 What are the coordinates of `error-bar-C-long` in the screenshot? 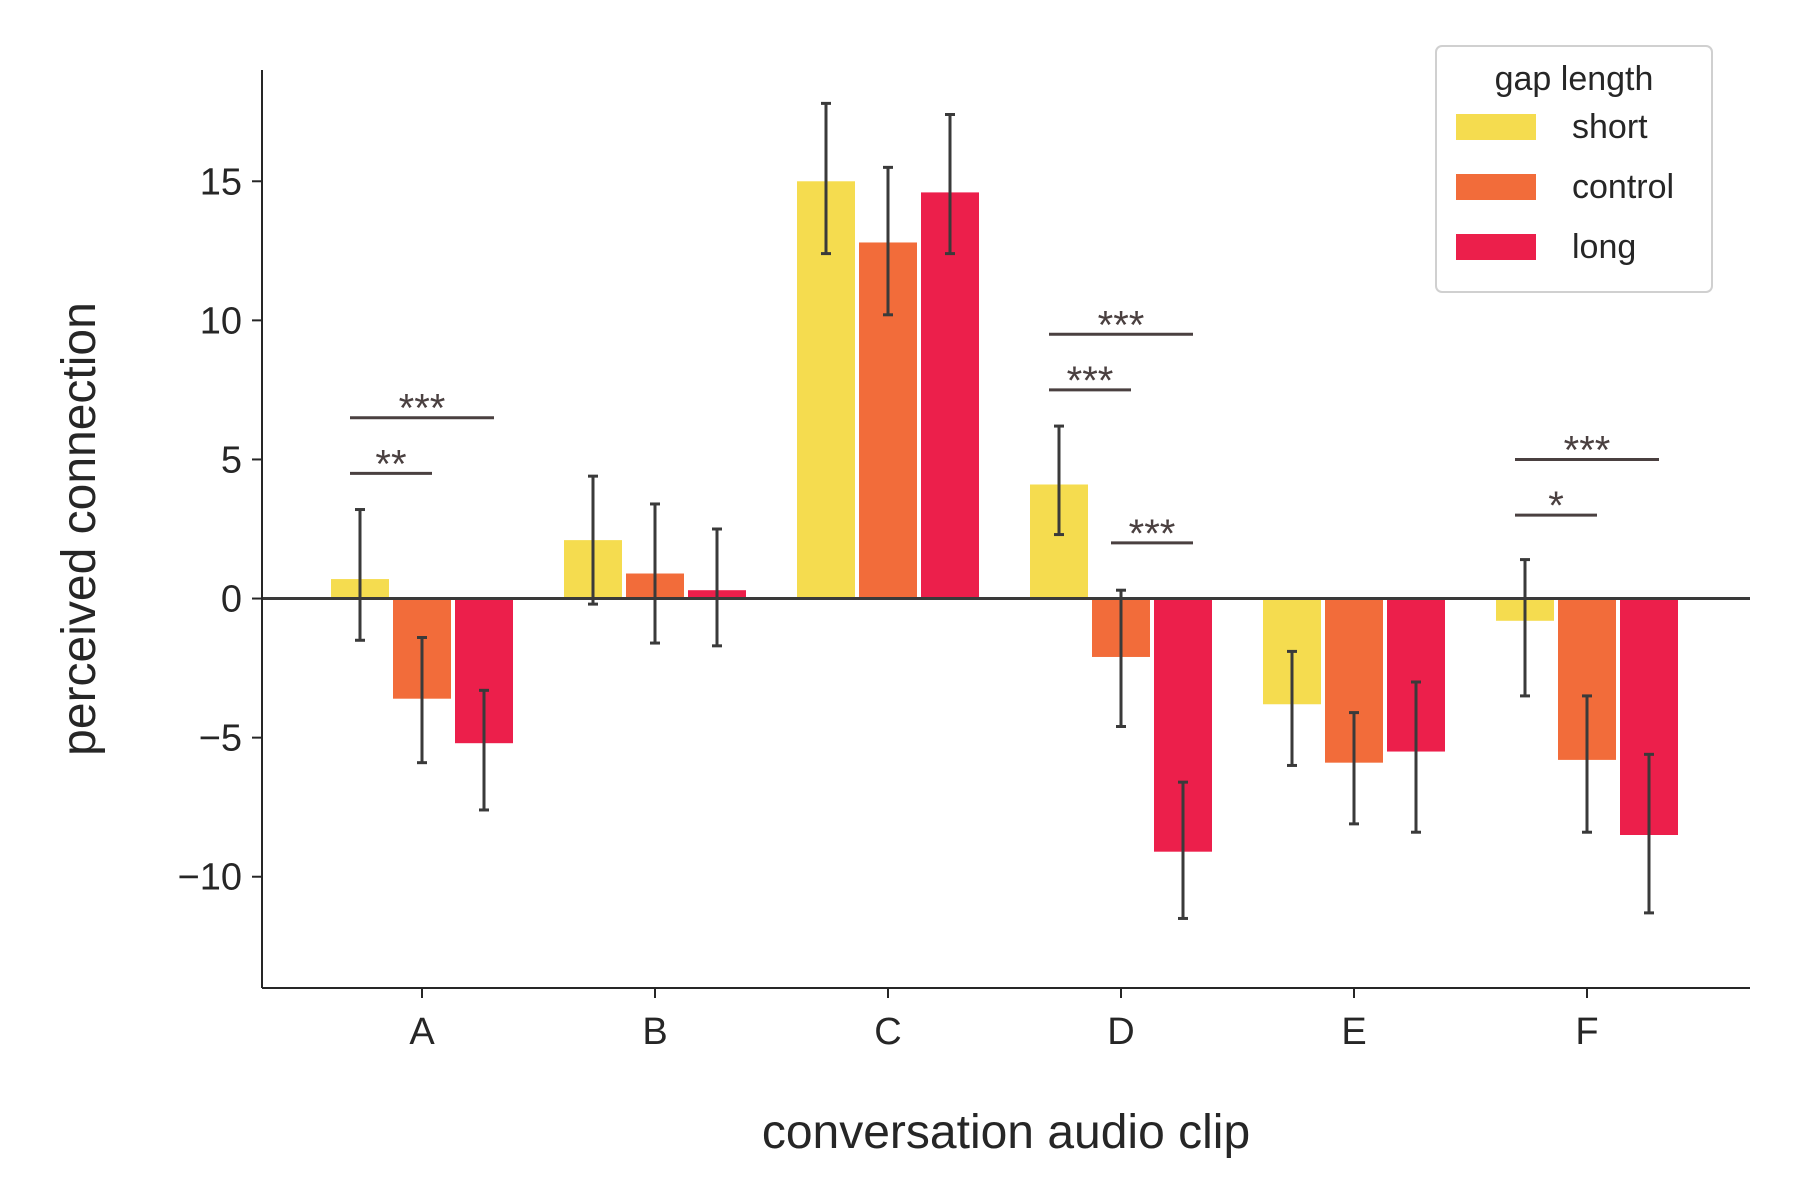 It's located at (950, 184).